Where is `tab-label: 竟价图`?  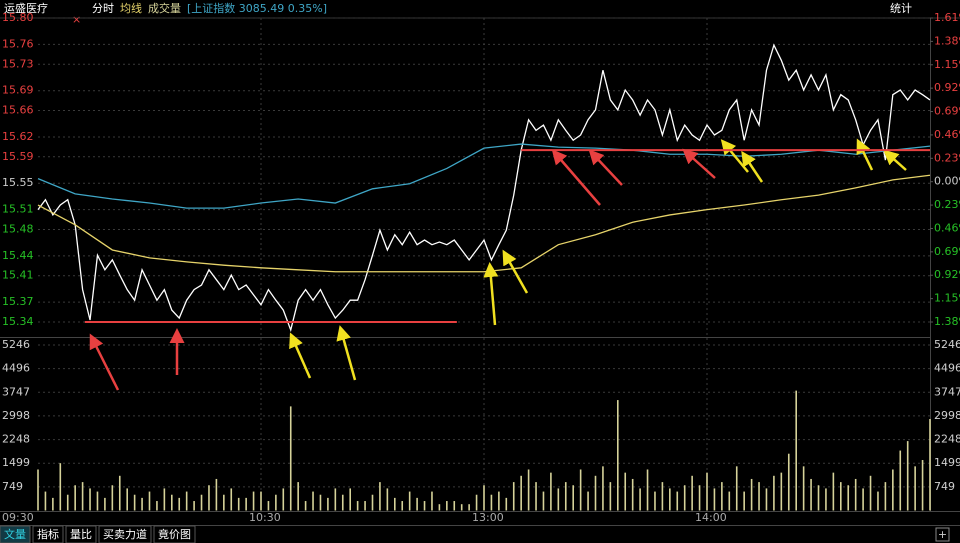
tab-label: 竟价图 is located at coordinates (174, 534).